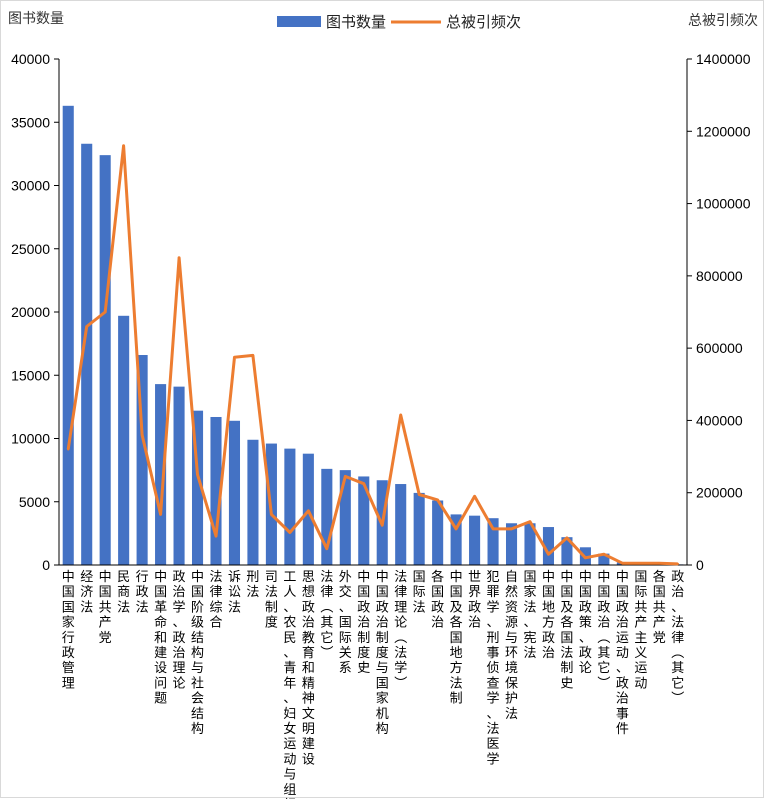 The width and height of the screenshot is (764, 799). What do you see at coordinates (548, 615) in the screenshot?
I see `category-label: 中国地方政治` at bounding box center [548, 615].